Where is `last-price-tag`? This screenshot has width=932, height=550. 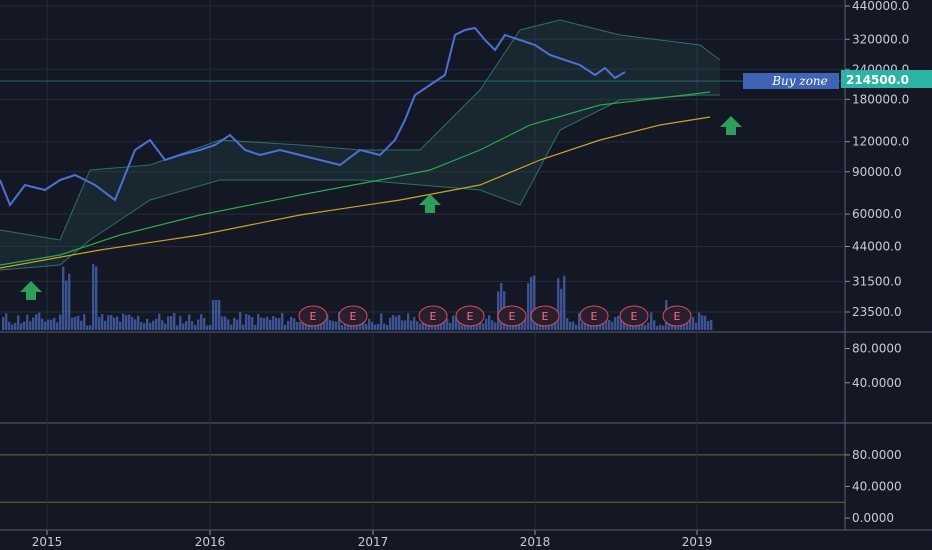
last-price-tag is located at coordinates (886, 79).